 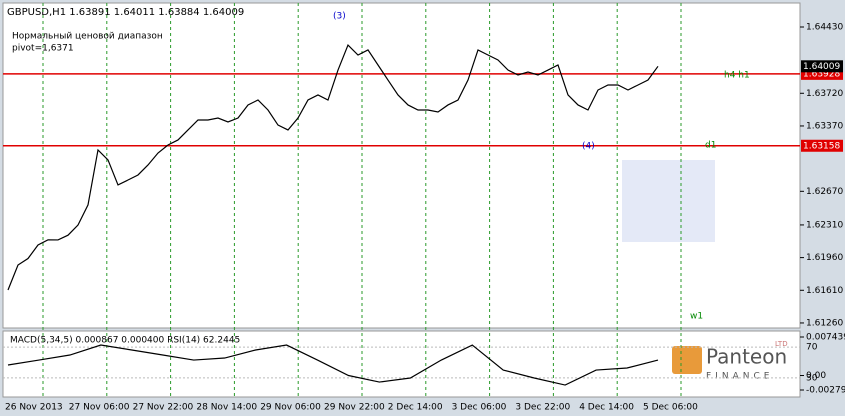 I want to click on y-tick-label: 0.00, so click(x=816, y=376).